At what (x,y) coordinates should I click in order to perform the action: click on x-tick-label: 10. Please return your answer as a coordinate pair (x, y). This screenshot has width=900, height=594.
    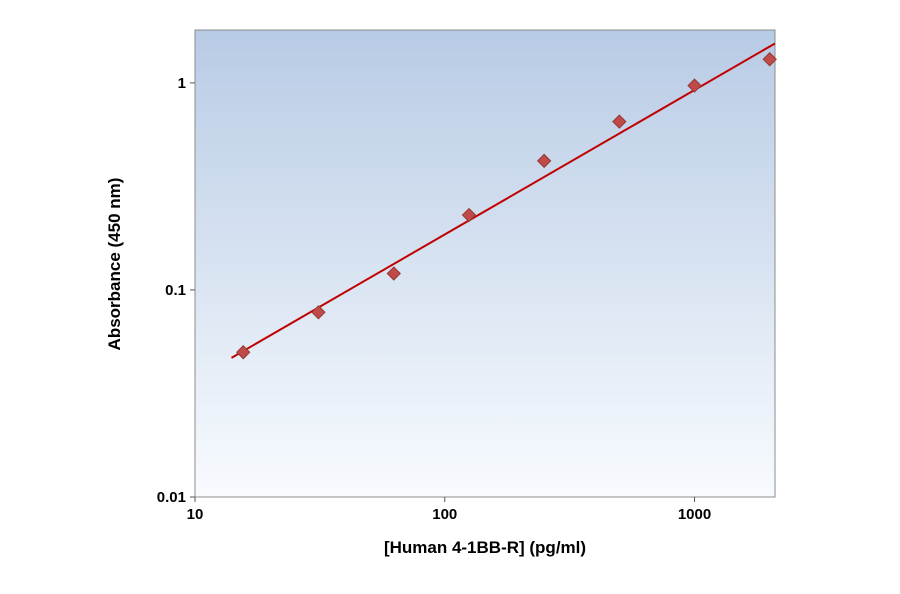
    Looking at the image, I should click on (195, 514).